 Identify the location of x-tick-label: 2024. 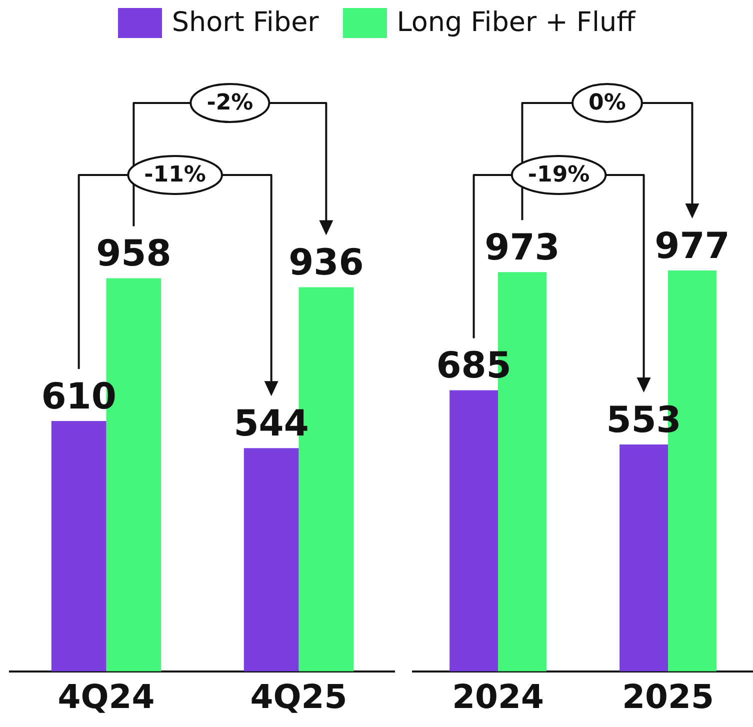
(498, 696).